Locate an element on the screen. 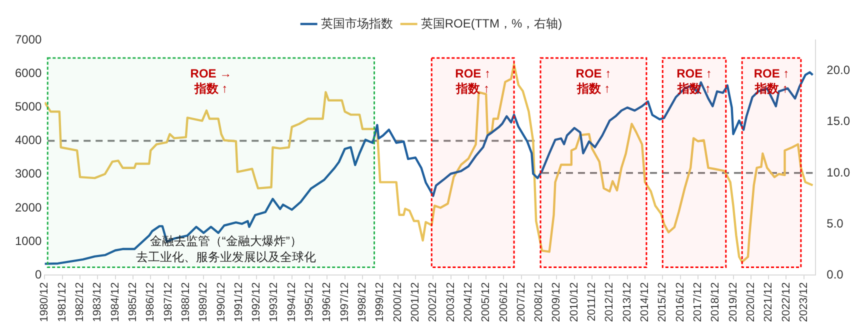  x-tick-label: 1996/12 is located at coordinates (327, 302).